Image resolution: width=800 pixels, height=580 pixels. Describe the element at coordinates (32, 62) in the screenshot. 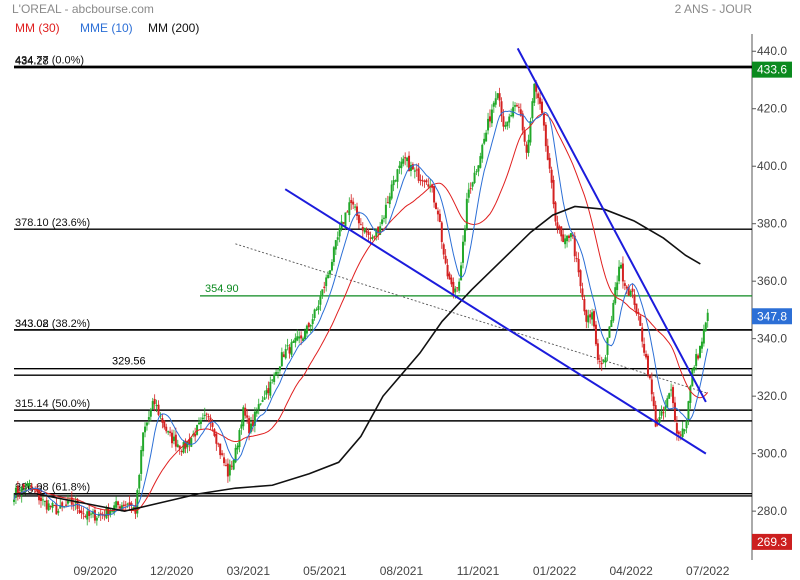

I see `fib-level-label: 434.28` at that location.